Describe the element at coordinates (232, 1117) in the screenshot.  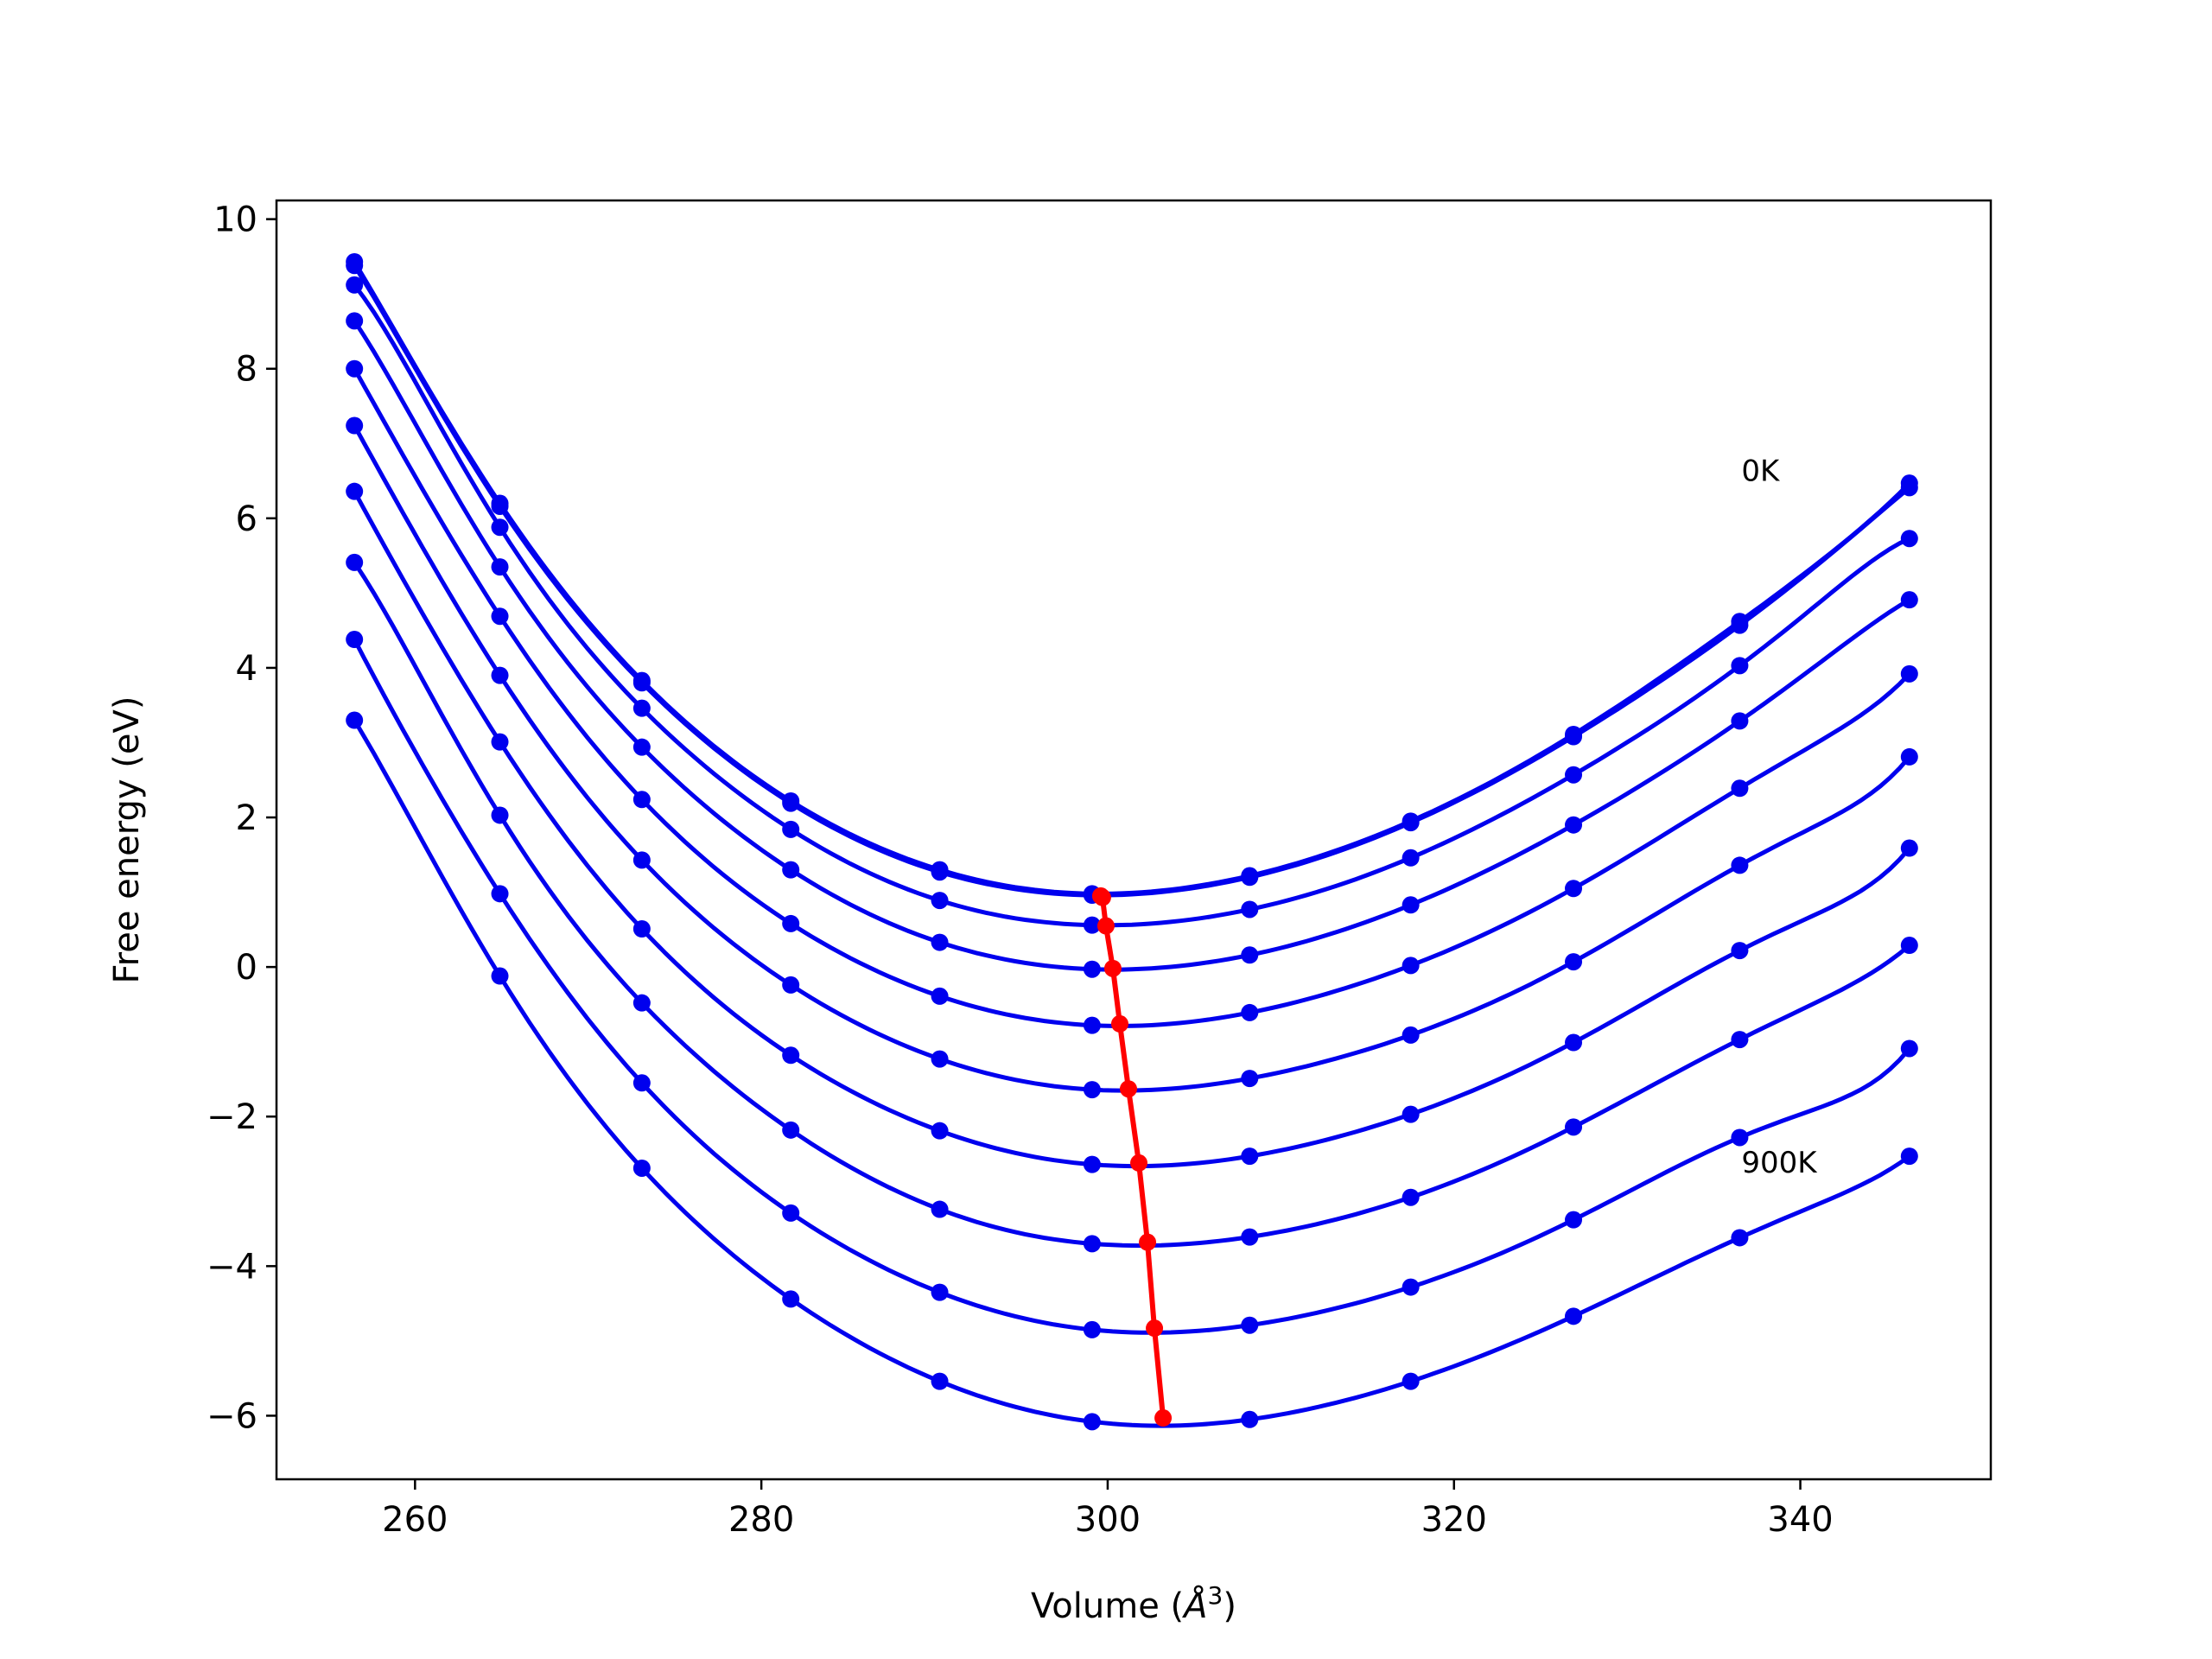
I see `y-tick-label: −2` at that location.